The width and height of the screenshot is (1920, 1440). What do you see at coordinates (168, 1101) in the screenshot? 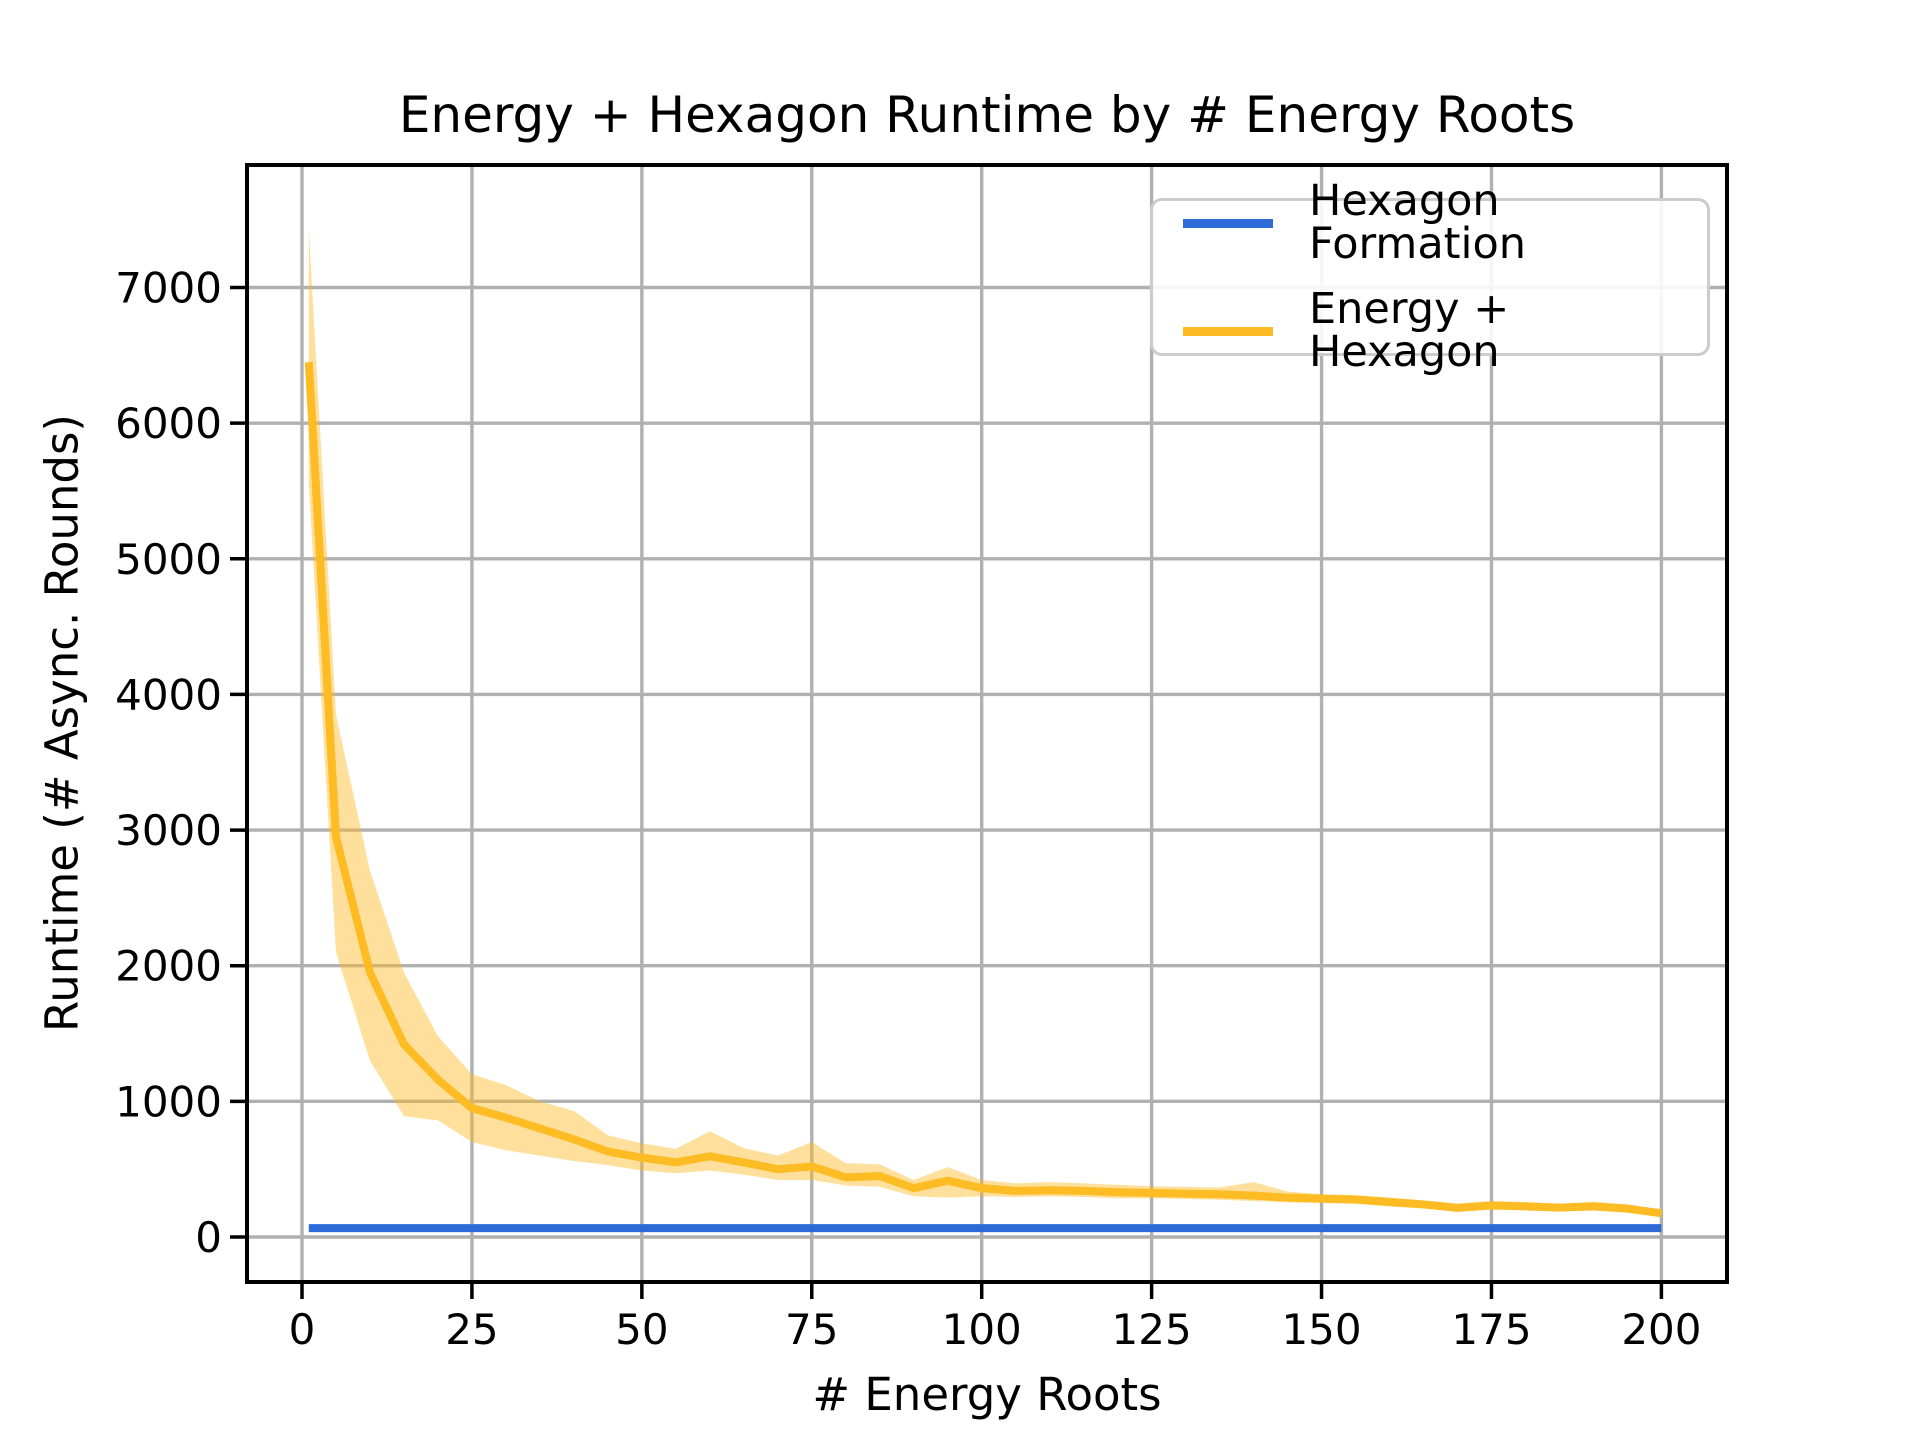
I see `y-tick-label: 1000` at bounding box center [168, 1101].